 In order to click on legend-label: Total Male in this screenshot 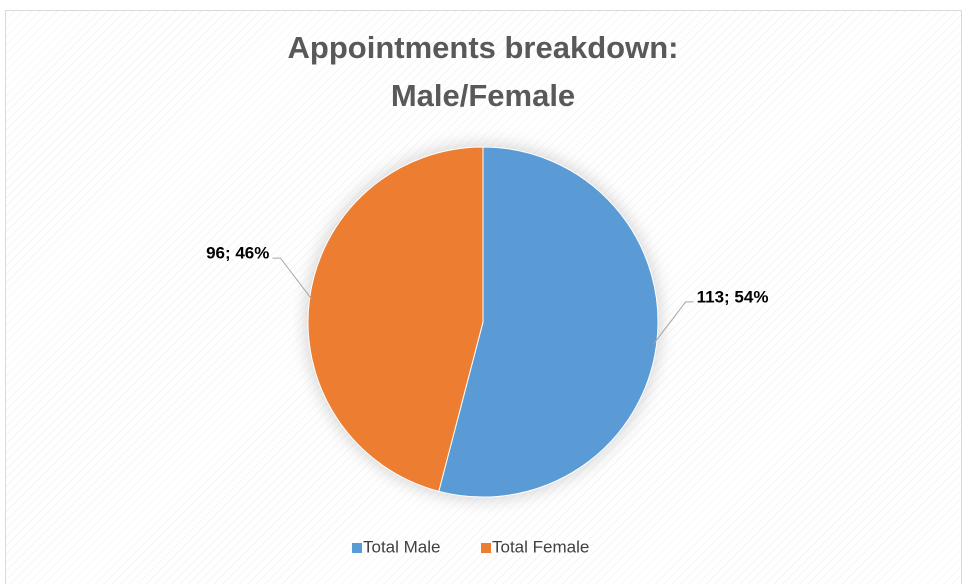, I will do `click(401, 546)`.